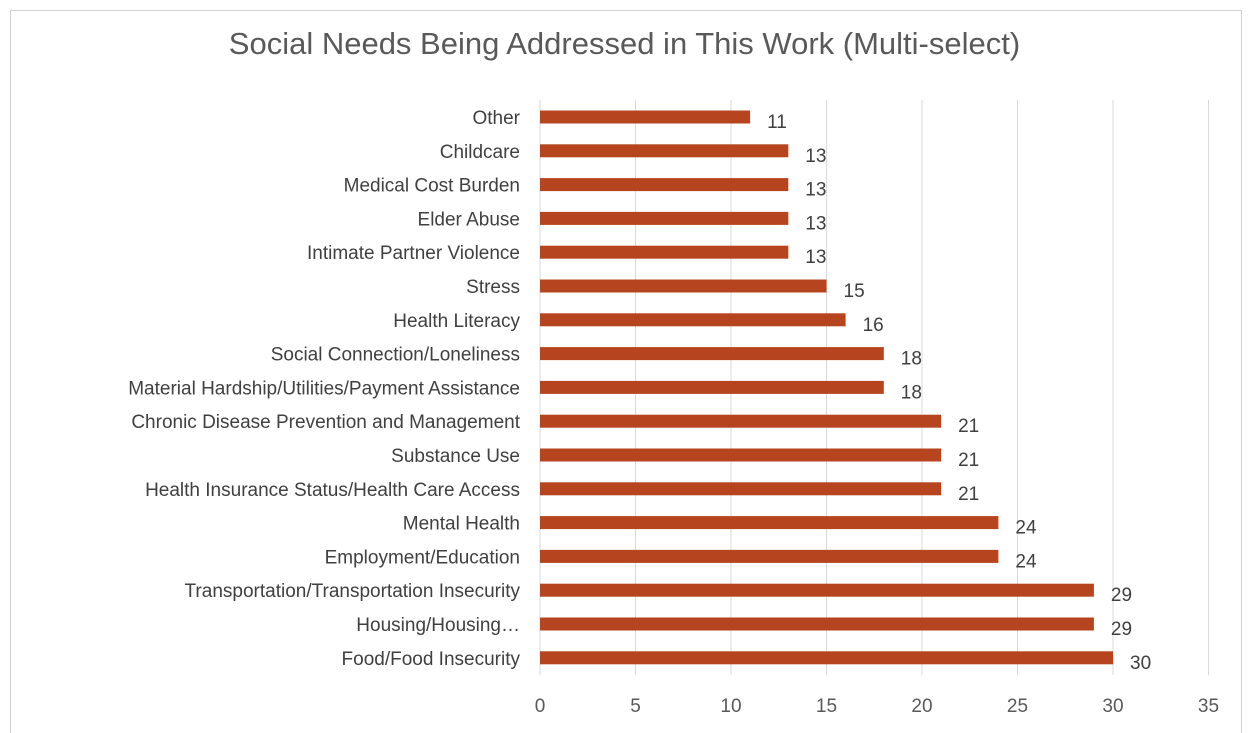  What do you see at coordinates (496, 118) in the screenshot?
I see `category-label: Other` at bounding box center [496, 118].